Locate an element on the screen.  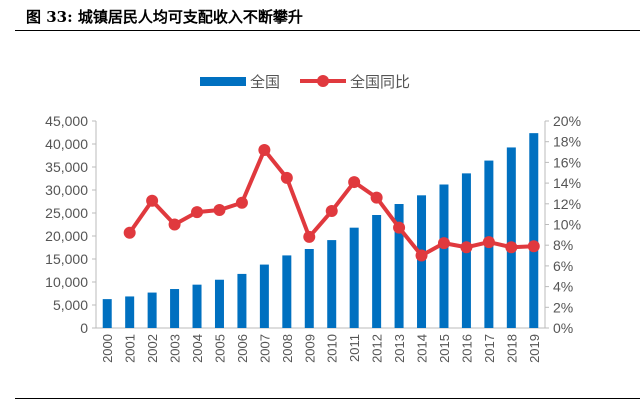
x-tick-label: 2013 is located at coordinates (399, 348).